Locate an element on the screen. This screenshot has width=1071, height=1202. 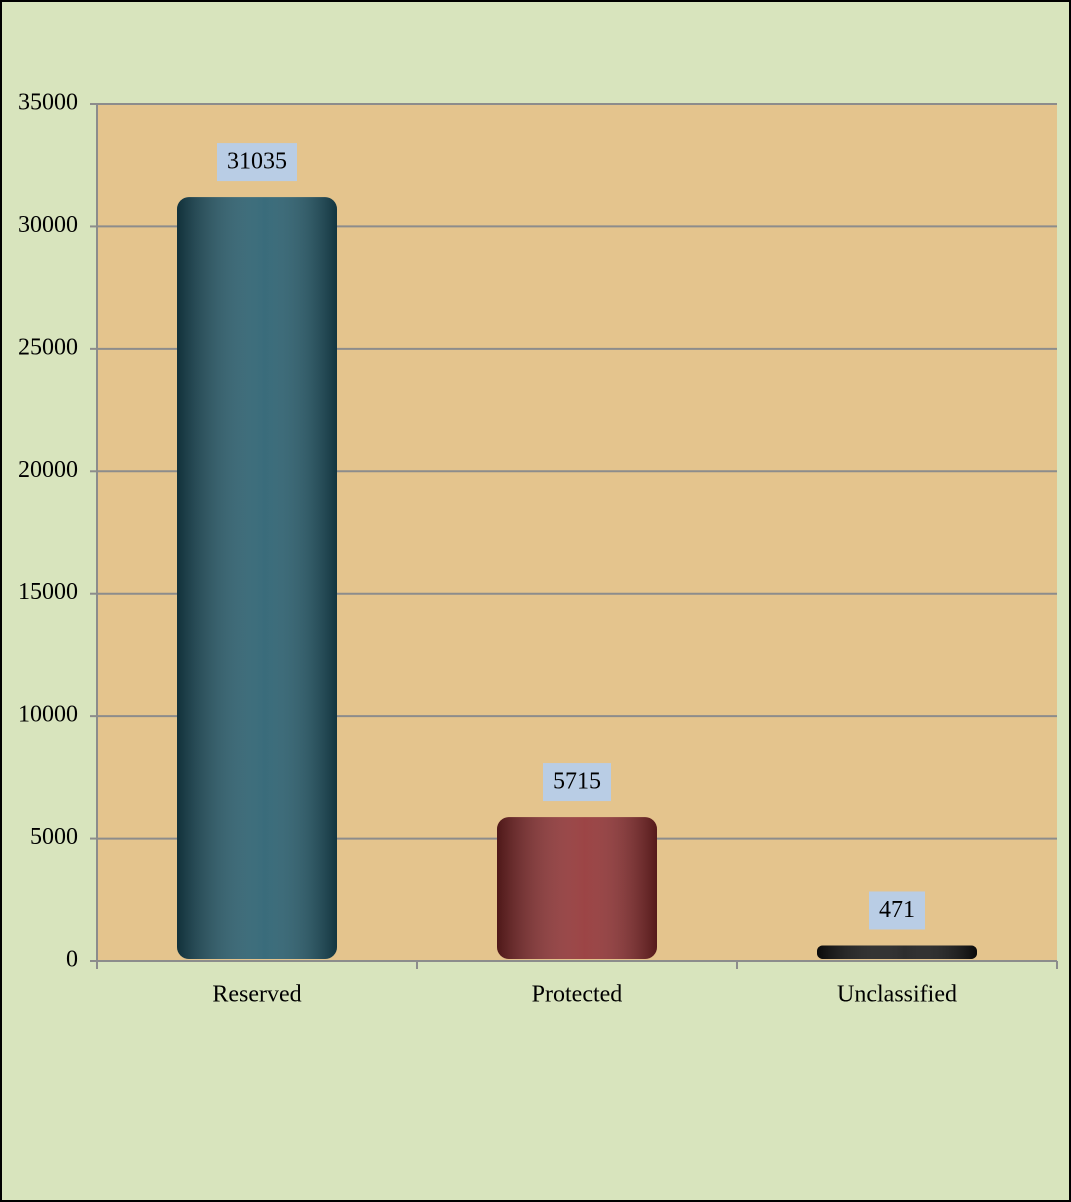
y-tick-label: 20000 is located at coordinates (48, 470).